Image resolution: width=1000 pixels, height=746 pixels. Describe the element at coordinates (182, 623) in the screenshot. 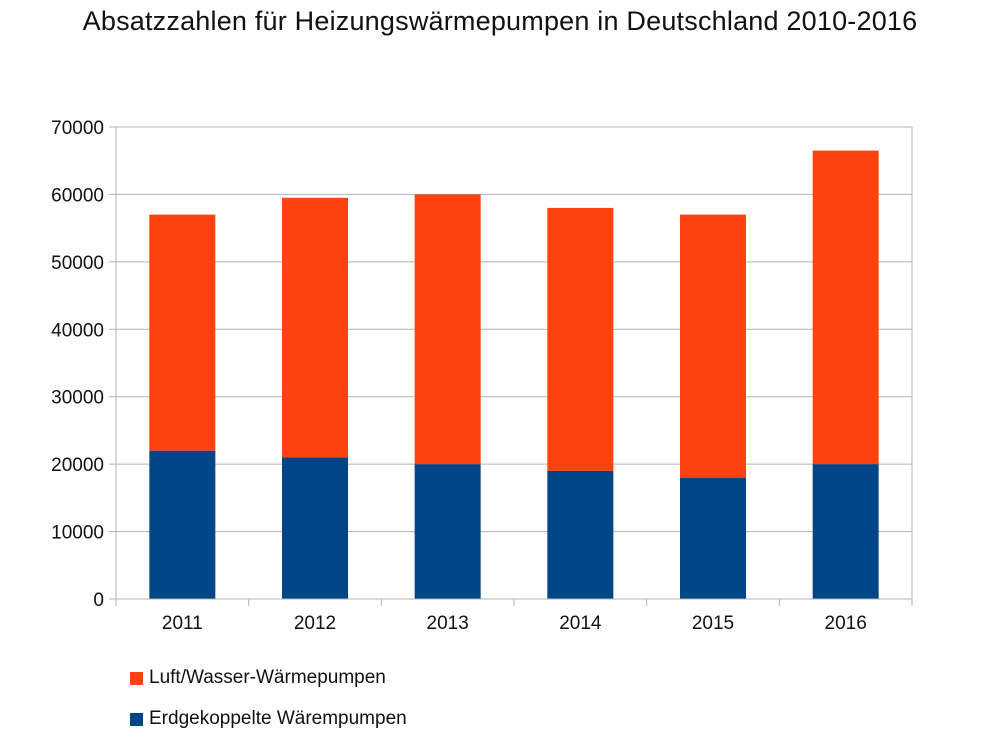

I see `x-tick-label: 2011` at that location.